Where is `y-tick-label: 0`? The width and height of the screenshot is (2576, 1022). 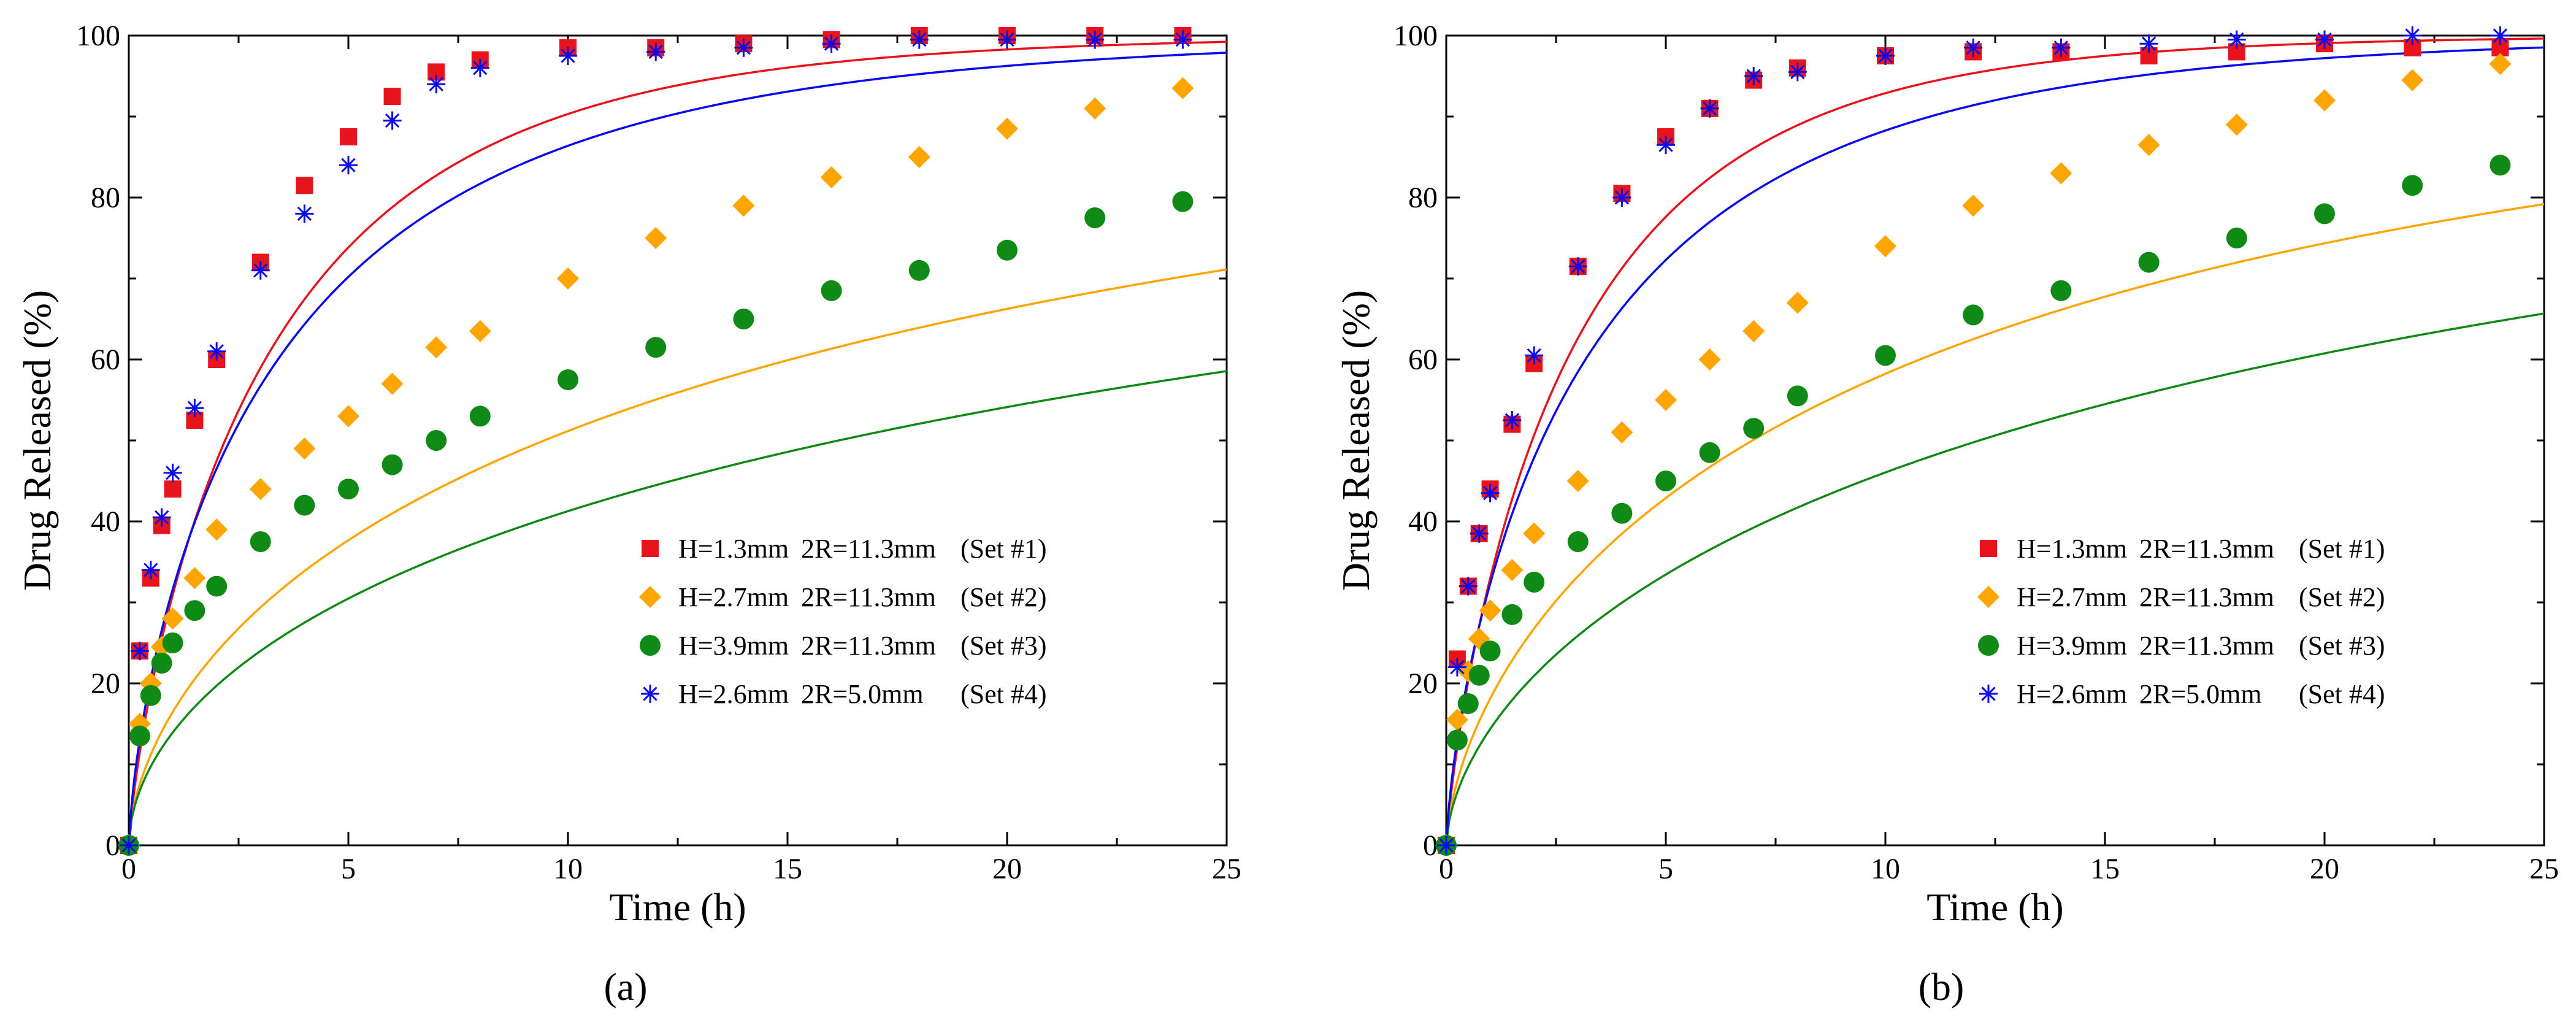
y-tick-label: 0 is located at coordinates (112, 846).